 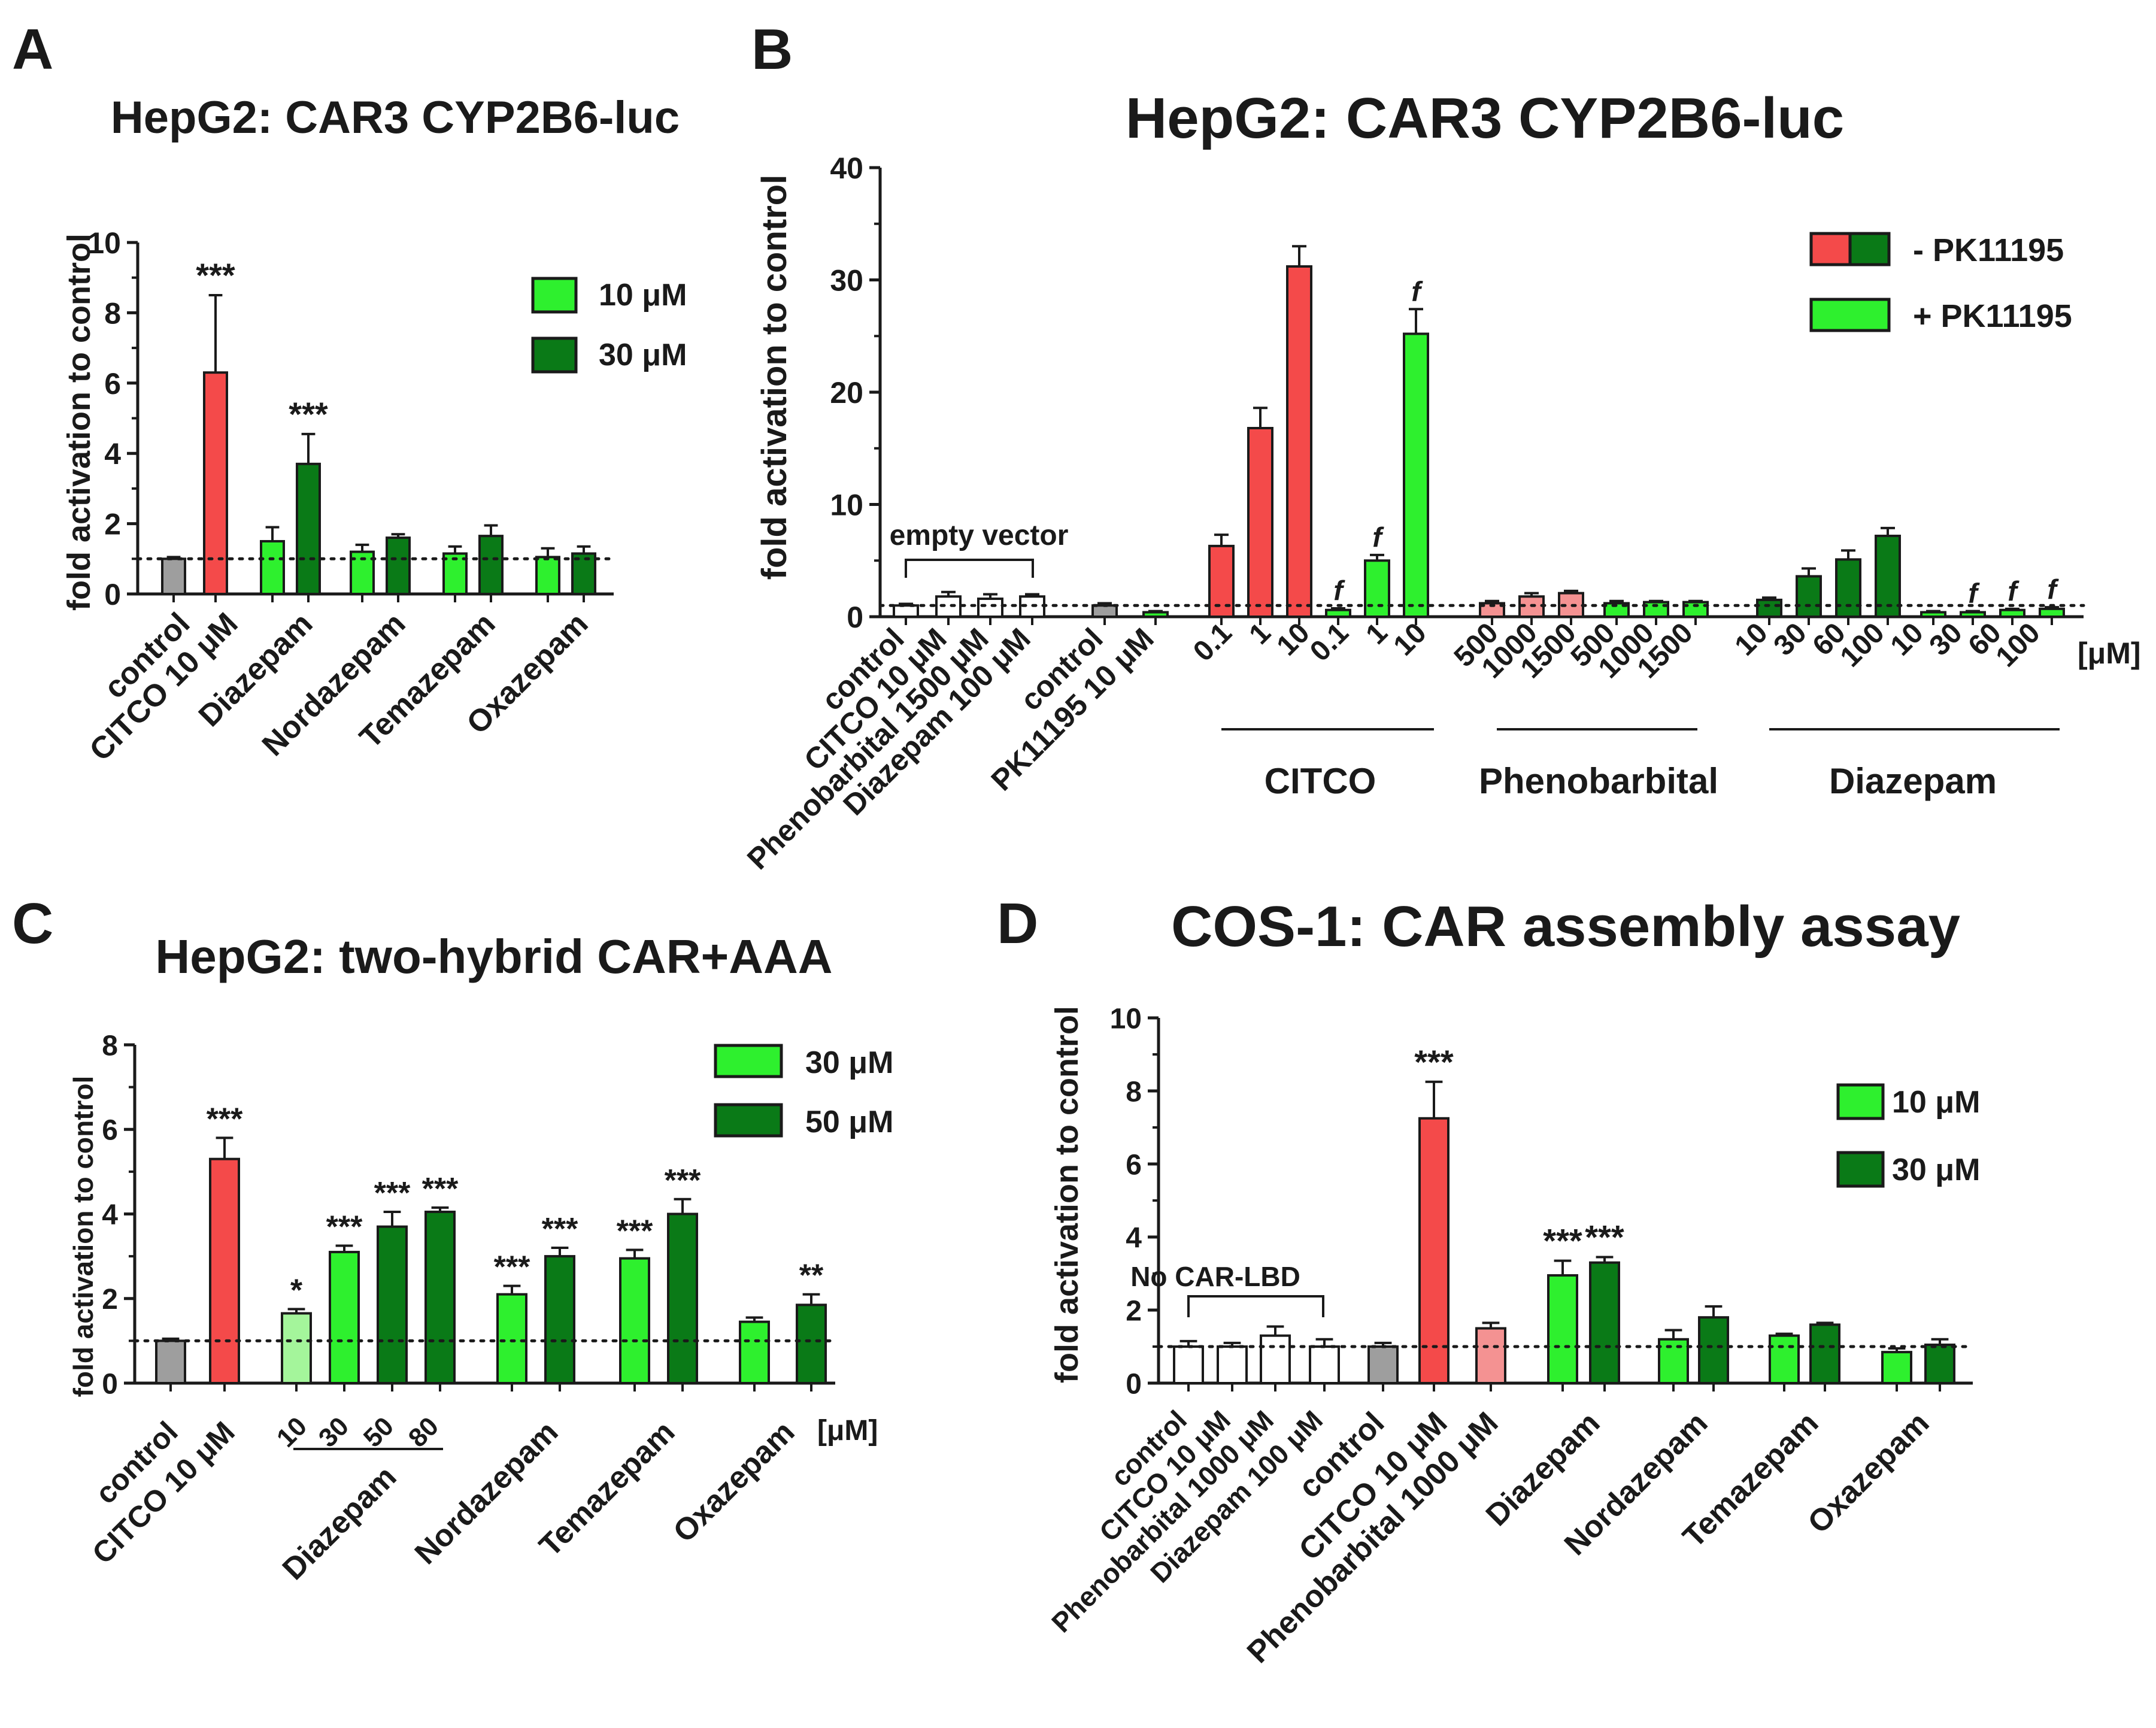 What do you see at coordinates (643, 295) in the screenshot?
I see `legend-label-10um: 10 μM` at bounding box center [643, 295].